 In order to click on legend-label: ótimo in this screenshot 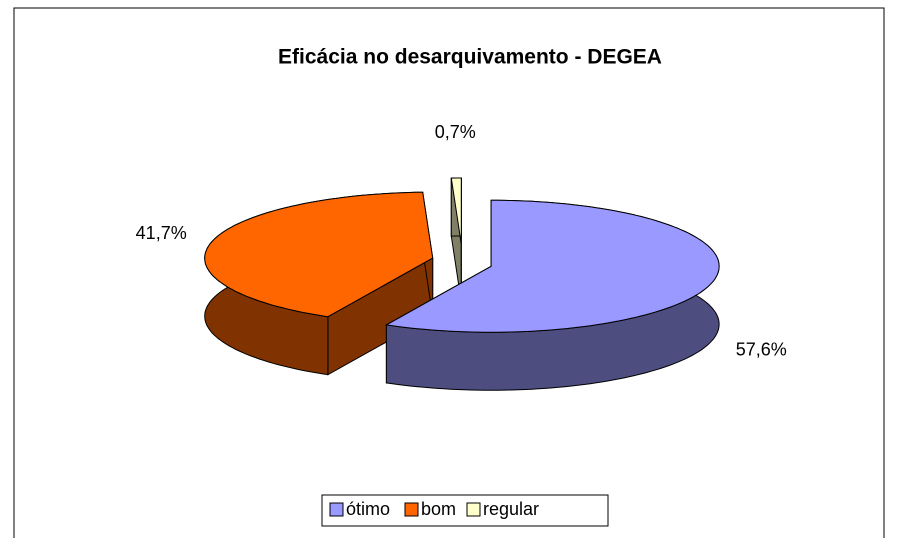, I will do `click(368, 509)`.